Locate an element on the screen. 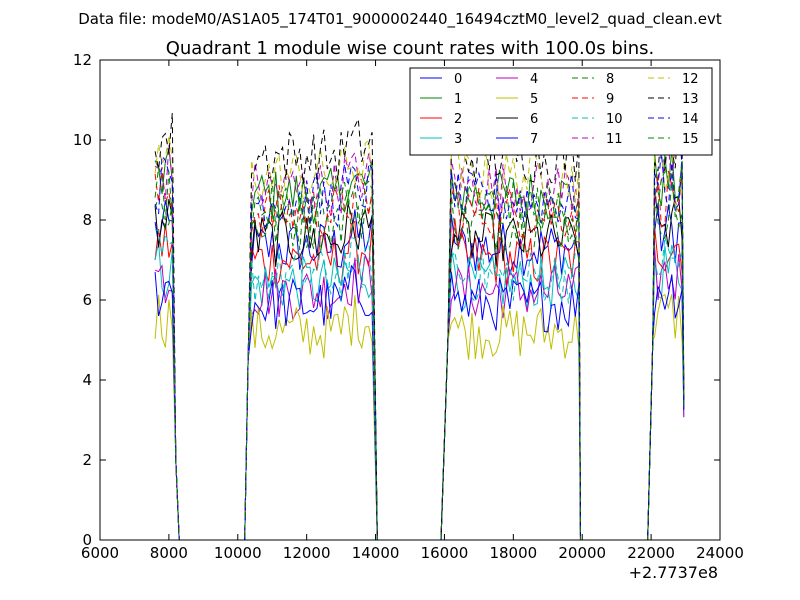  x-tick-label: 22000 is located at coordinates (651, 553).